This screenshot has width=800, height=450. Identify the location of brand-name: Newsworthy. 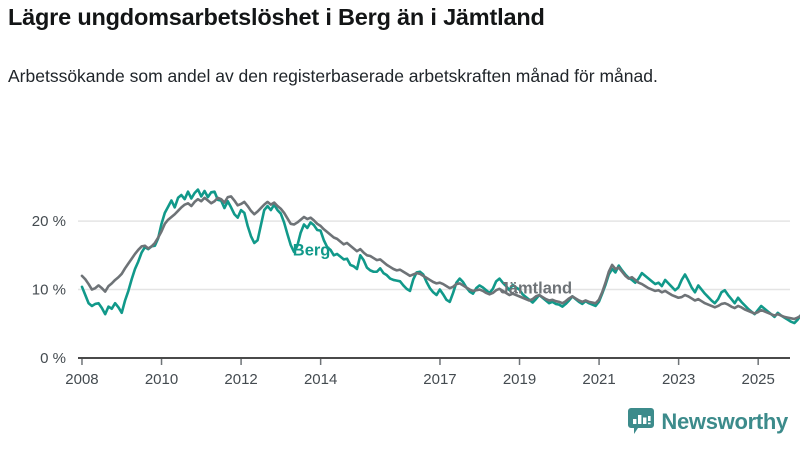
(724, 421).